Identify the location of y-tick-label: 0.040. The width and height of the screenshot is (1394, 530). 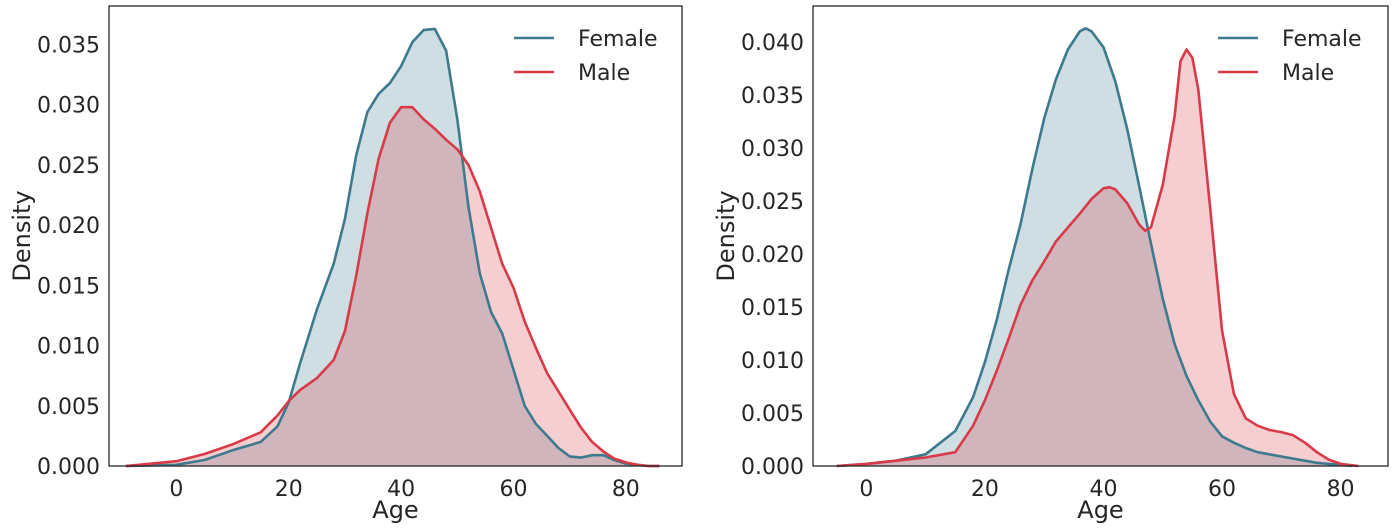
(772, 43).